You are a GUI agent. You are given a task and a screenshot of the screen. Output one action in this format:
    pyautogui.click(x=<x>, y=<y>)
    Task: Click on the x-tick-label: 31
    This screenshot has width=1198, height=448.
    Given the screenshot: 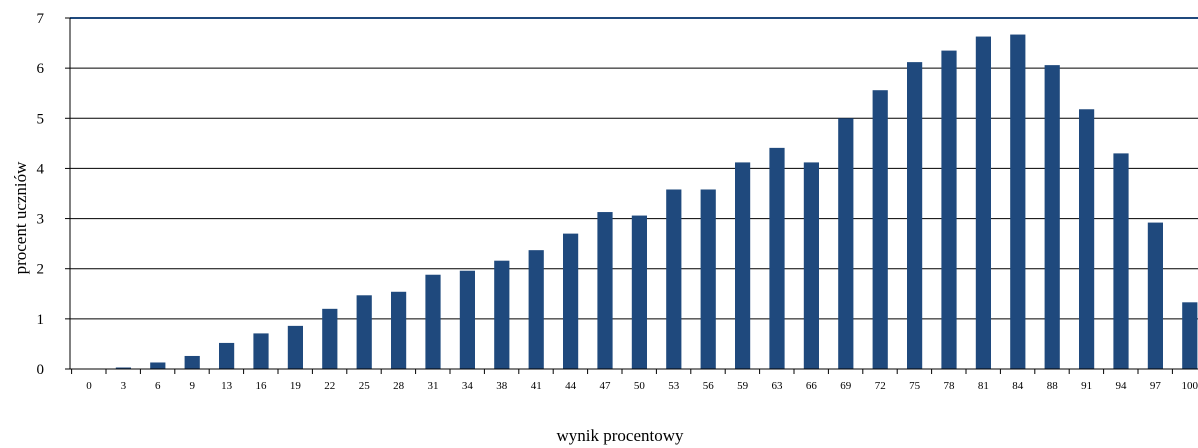 What is the action you would take?
    pyautogui.click(x=433, y=386)
    